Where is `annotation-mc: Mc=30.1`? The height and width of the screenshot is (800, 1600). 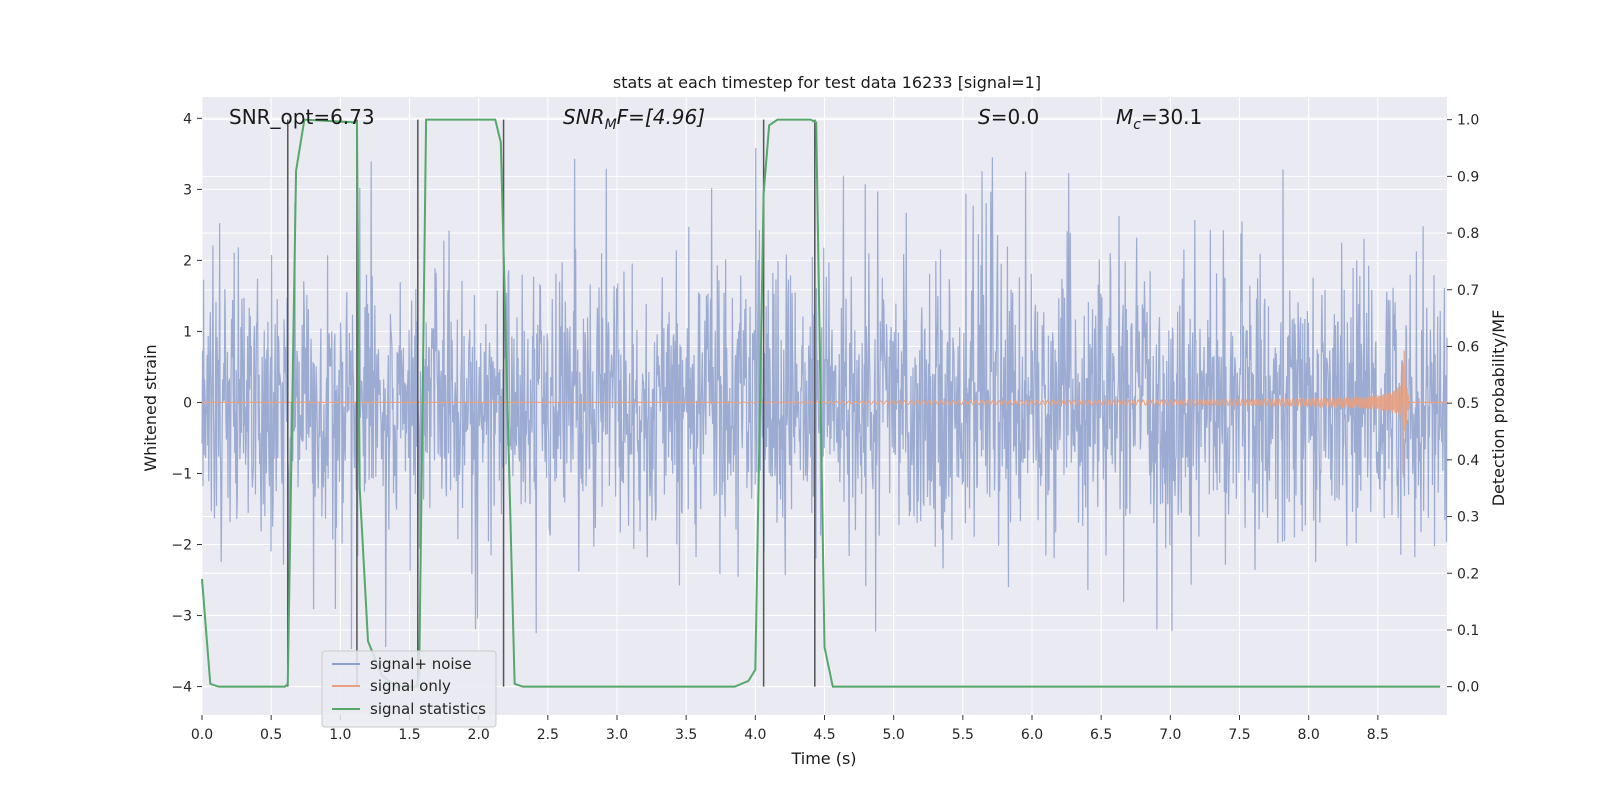 annotation-mc: Mc=30.1 is located at coordinates (1159, 119).